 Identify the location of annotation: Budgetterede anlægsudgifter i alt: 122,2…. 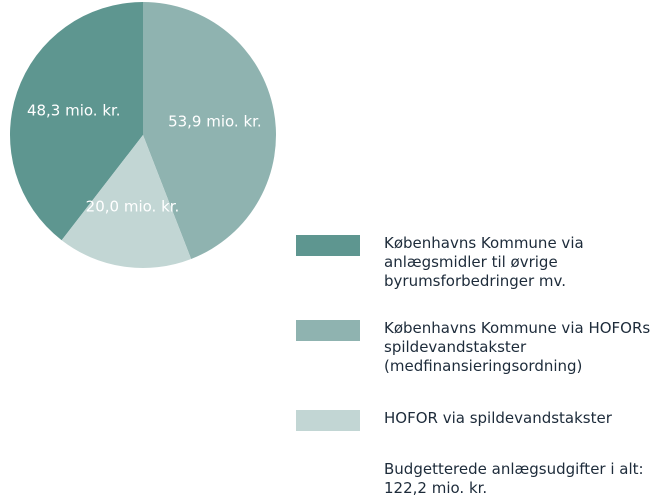
(514, 477).